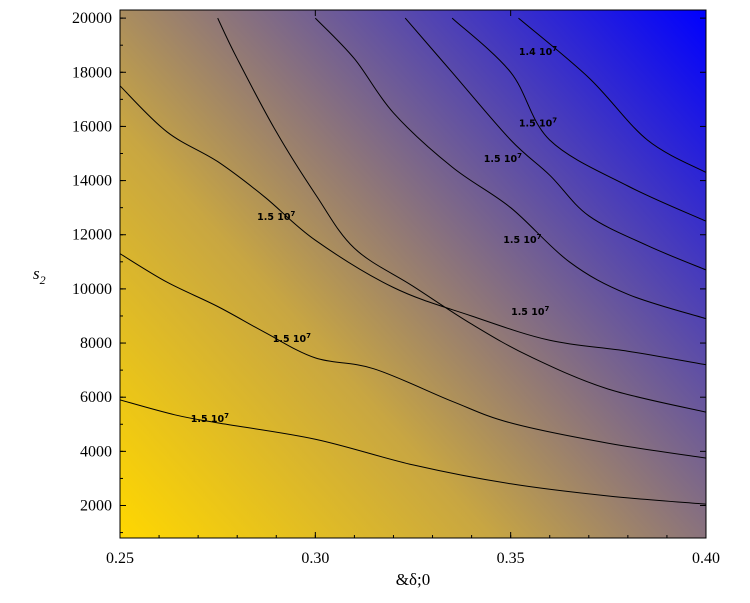 The width and height of the screenshot is (750, 603). What do you see at coordinates (315, 558) in the screenshot?
I see `x-tick-label: 0.30` at bounding box center [315, 558].